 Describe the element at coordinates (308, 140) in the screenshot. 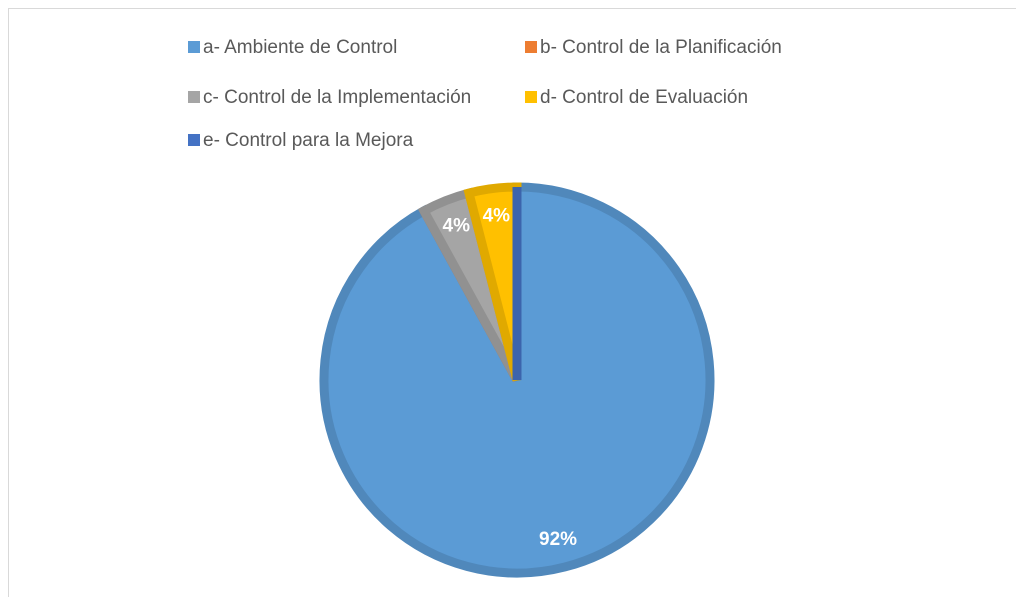

I see `legend-label: e- Control para la Mejora` at that location.